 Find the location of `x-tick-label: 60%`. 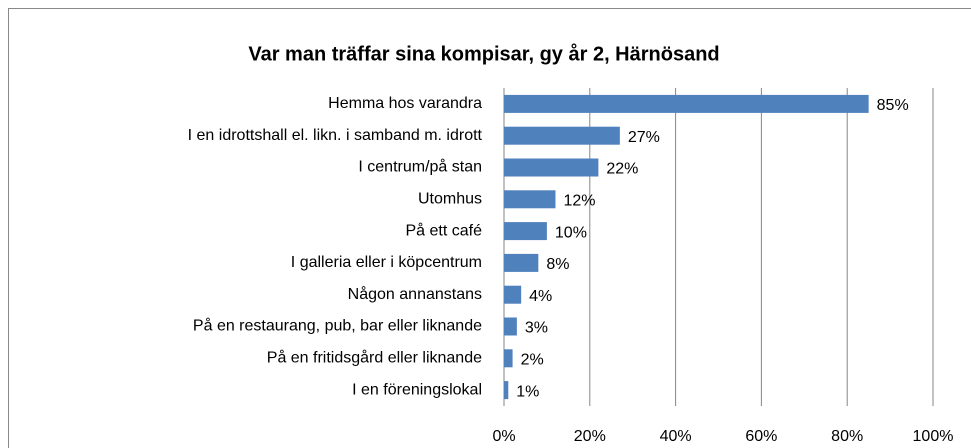

x-tick-label: 60% is located at coordinates (761, 436).